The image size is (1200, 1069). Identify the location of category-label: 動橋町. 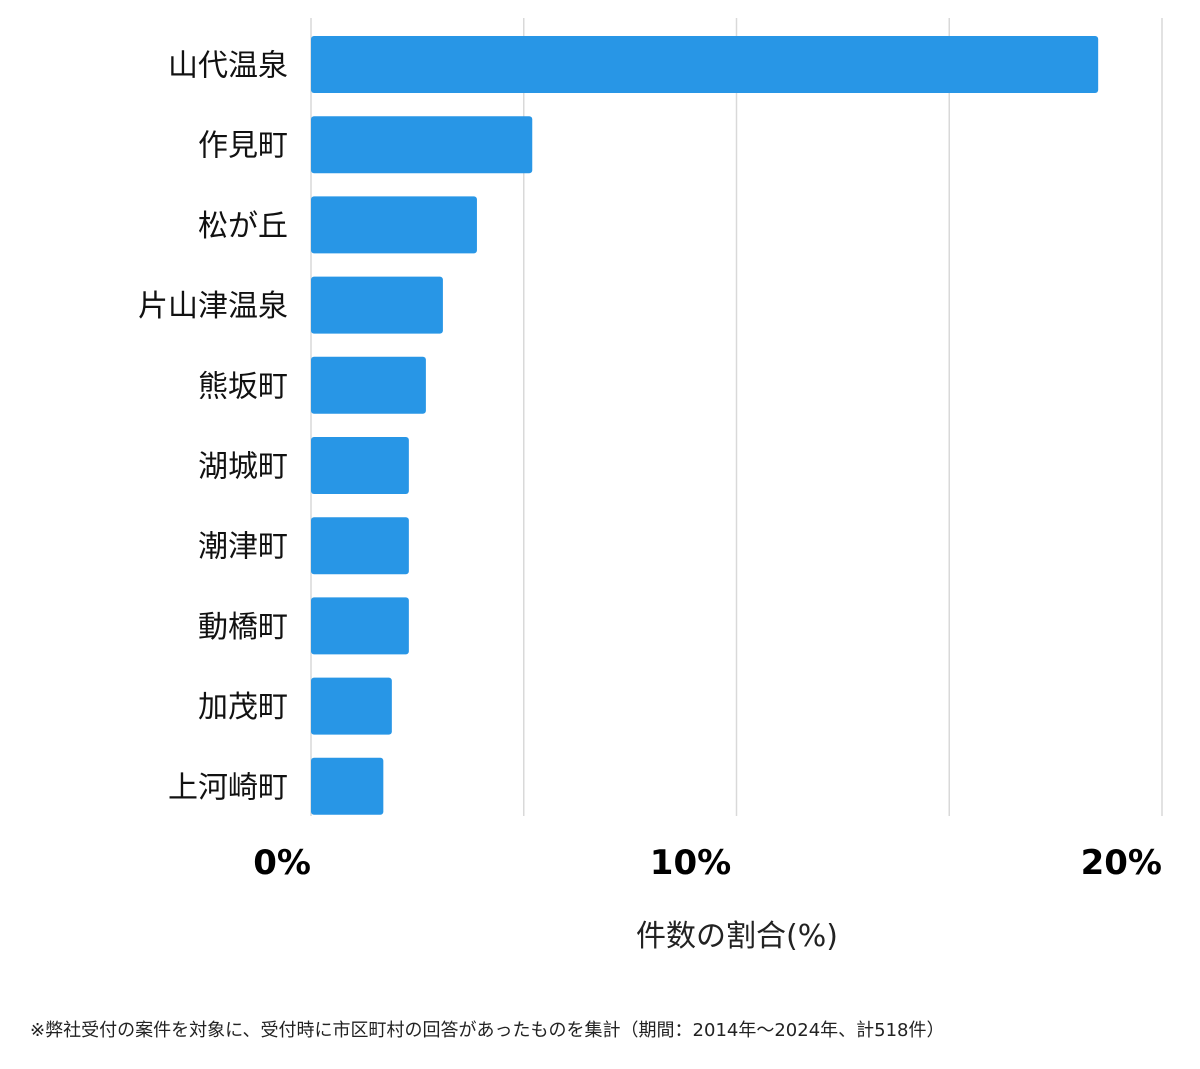
(243, 627).